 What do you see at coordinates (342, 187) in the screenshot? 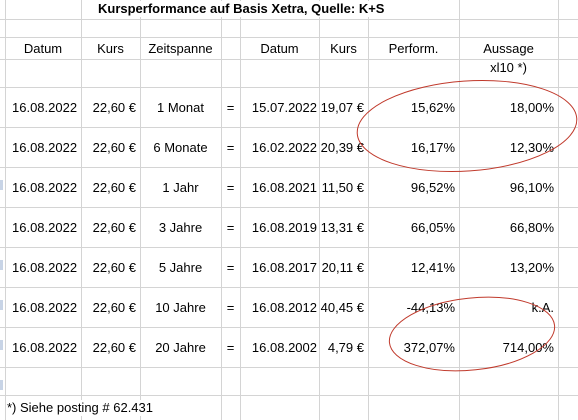
I see `cell-kurs-2: 11,50 €` at bounding box center [342, 187].